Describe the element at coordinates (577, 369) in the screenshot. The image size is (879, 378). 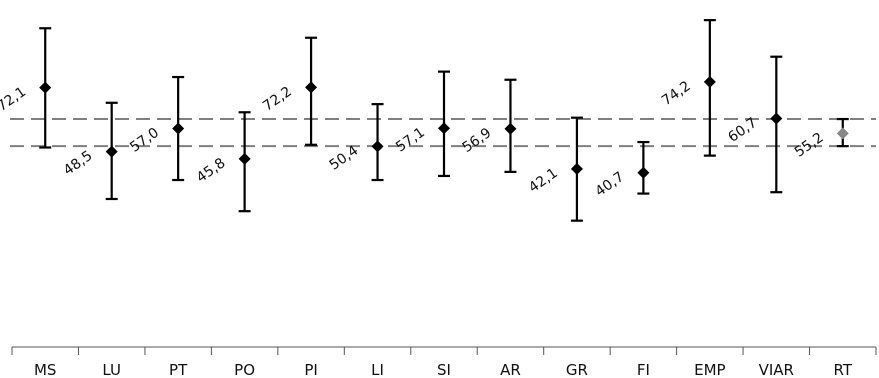
I see `x-tick-label: GR` at that location.